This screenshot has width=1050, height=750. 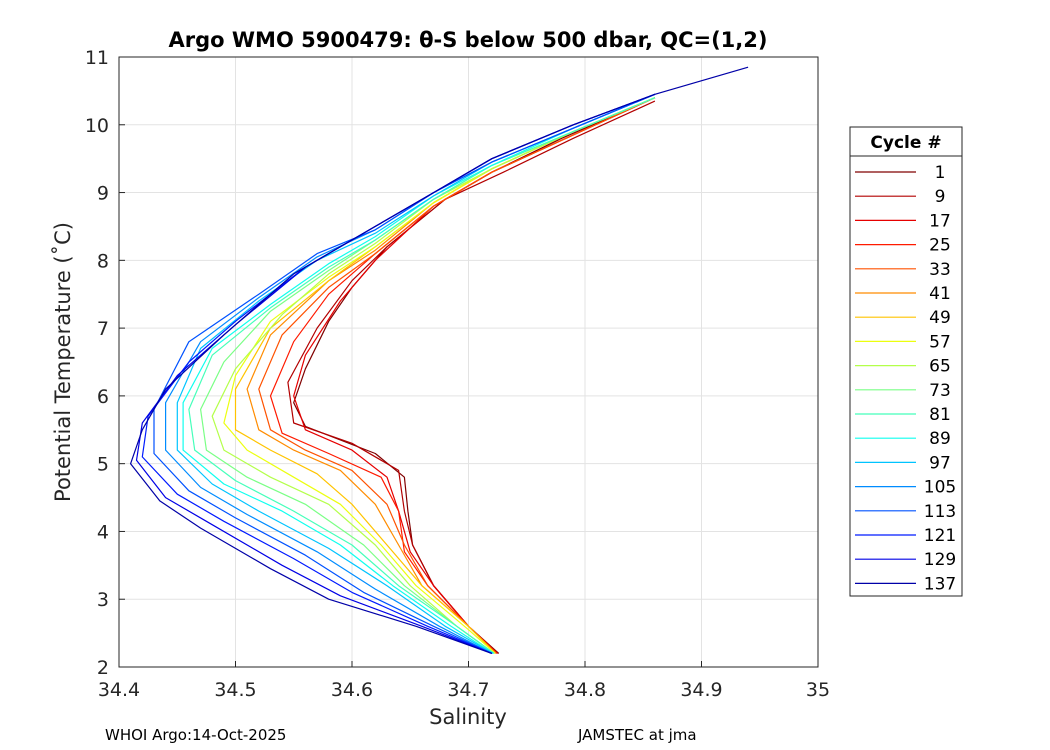 I want to click on legend-entry-label: 137, so click(x=940, y=584).